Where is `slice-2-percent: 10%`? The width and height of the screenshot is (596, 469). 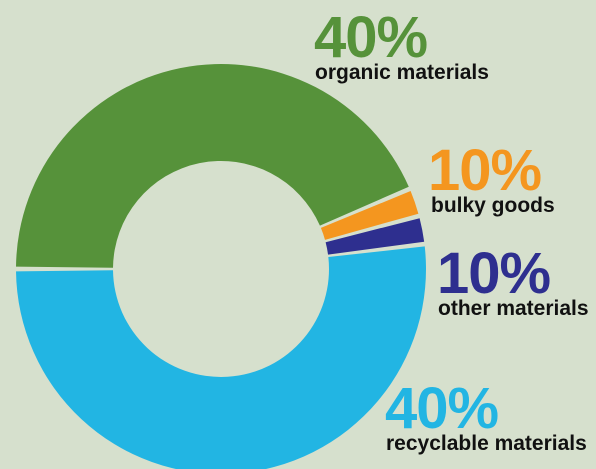 slice-2-percent: 10% is located at coordinates (494, 273).